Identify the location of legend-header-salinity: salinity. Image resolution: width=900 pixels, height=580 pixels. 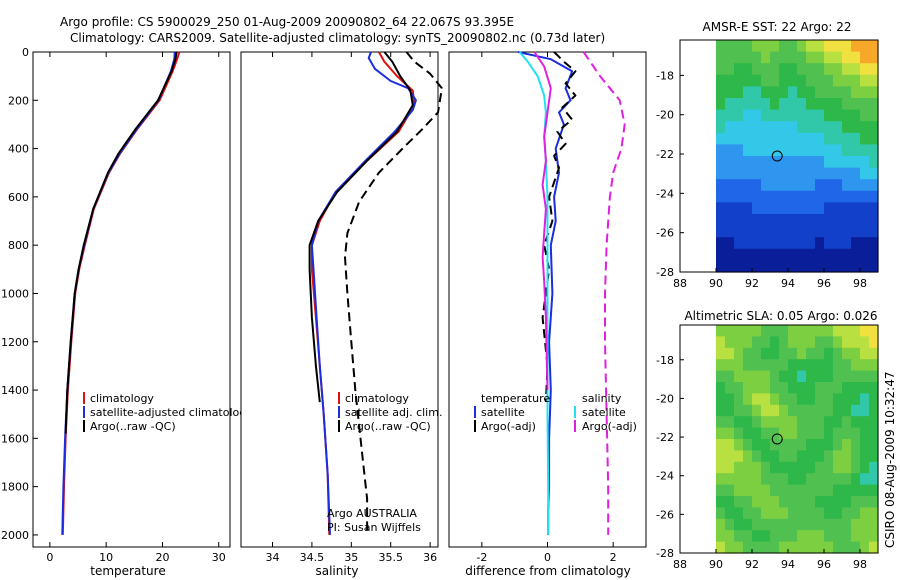
(602, 398).